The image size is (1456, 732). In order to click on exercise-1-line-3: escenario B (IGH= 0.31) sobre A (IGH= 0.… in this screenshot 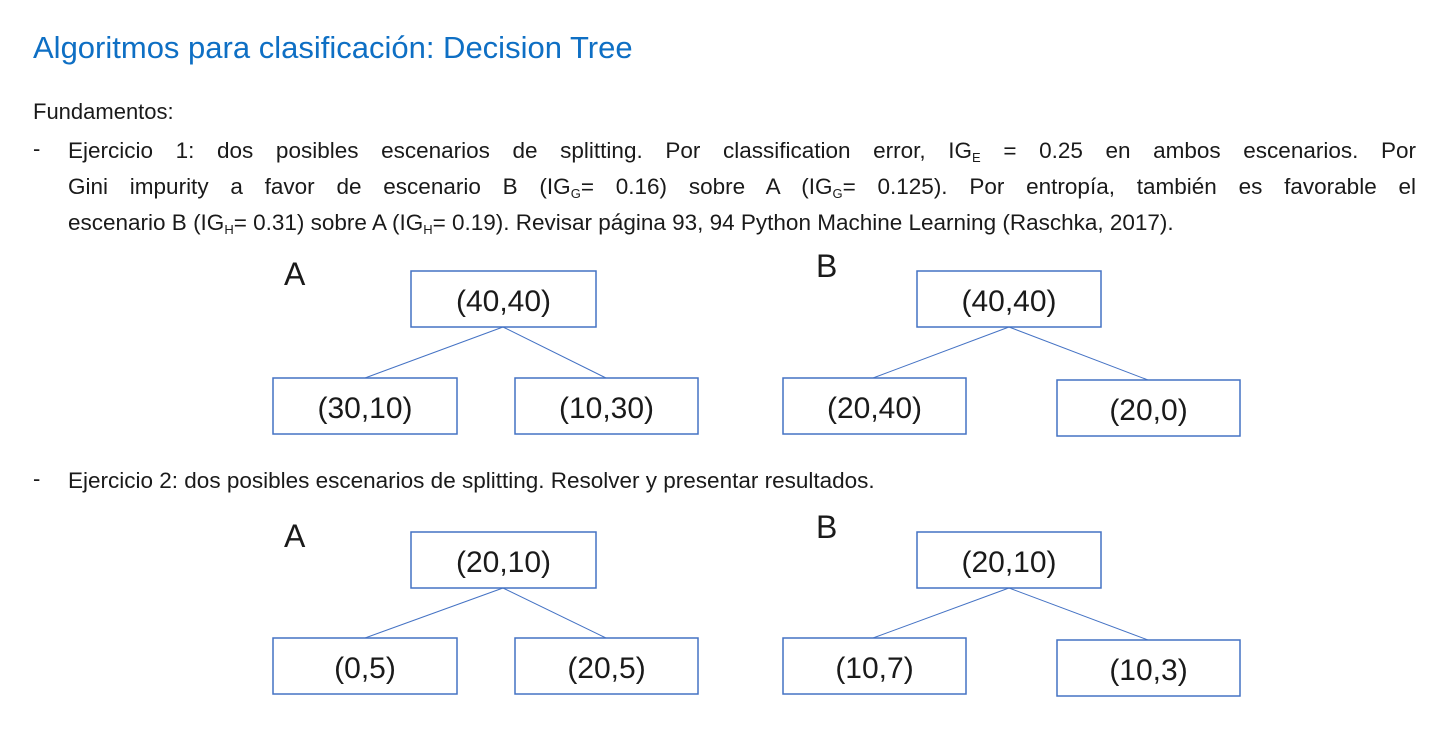, I will do `click(621, 223)`.